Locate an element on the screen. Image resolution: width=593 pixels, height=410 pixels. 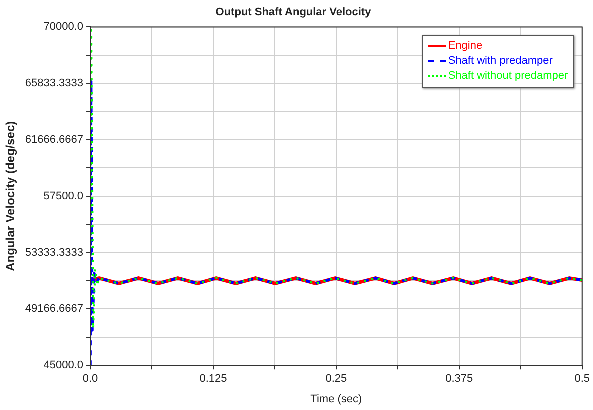
y-axis-title: Angular Velocity (deg/sec) is located at coordinates (11, 196).